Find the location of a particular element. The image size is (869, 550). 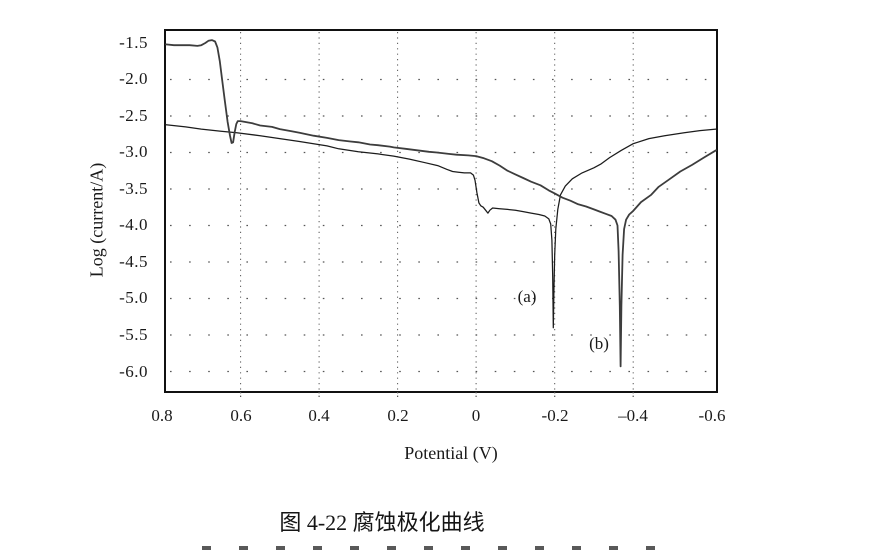

x-tick-label: -0.6 is located at coordinates (712, 415).